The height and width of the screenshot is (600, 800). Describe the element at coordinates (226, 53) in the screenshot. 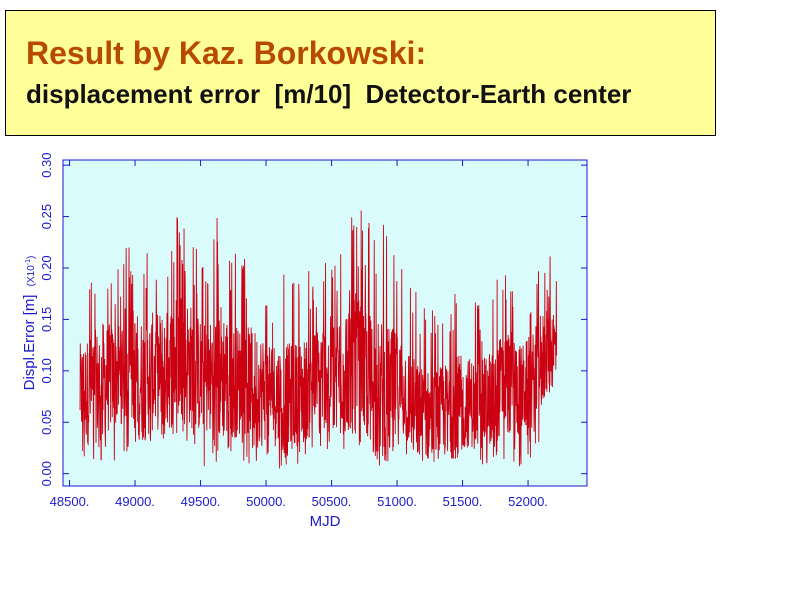

I see `slide-title: Result by Kaz. Borkowski:` at that location.